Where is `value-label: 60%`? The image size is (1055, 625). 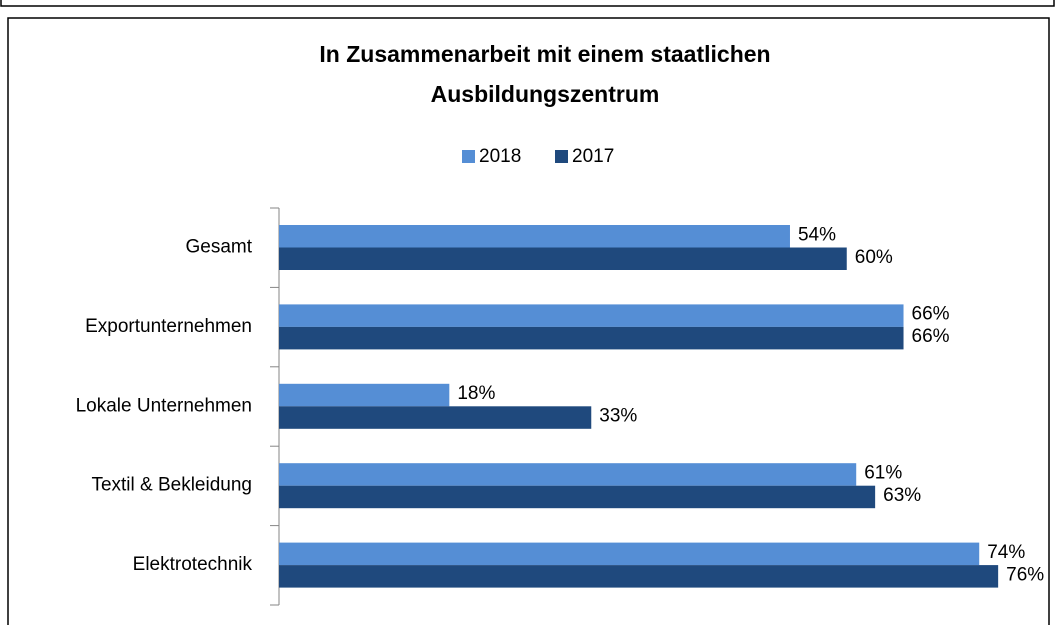 value-label: 60% is located at coordinates (874, 257).